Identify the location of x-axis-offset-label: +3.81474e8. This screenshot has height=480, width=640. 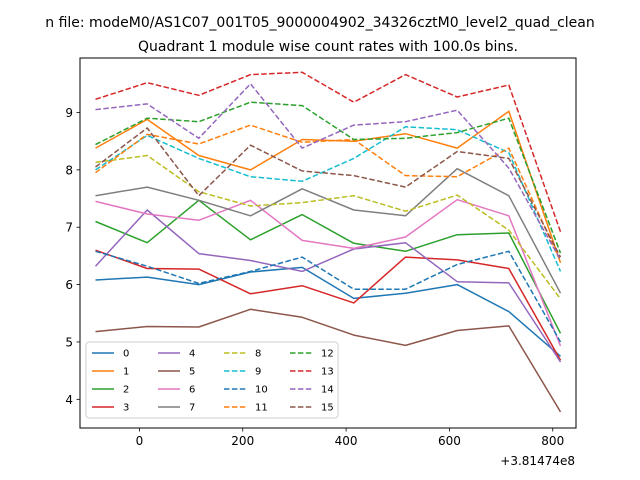
(537, 461).